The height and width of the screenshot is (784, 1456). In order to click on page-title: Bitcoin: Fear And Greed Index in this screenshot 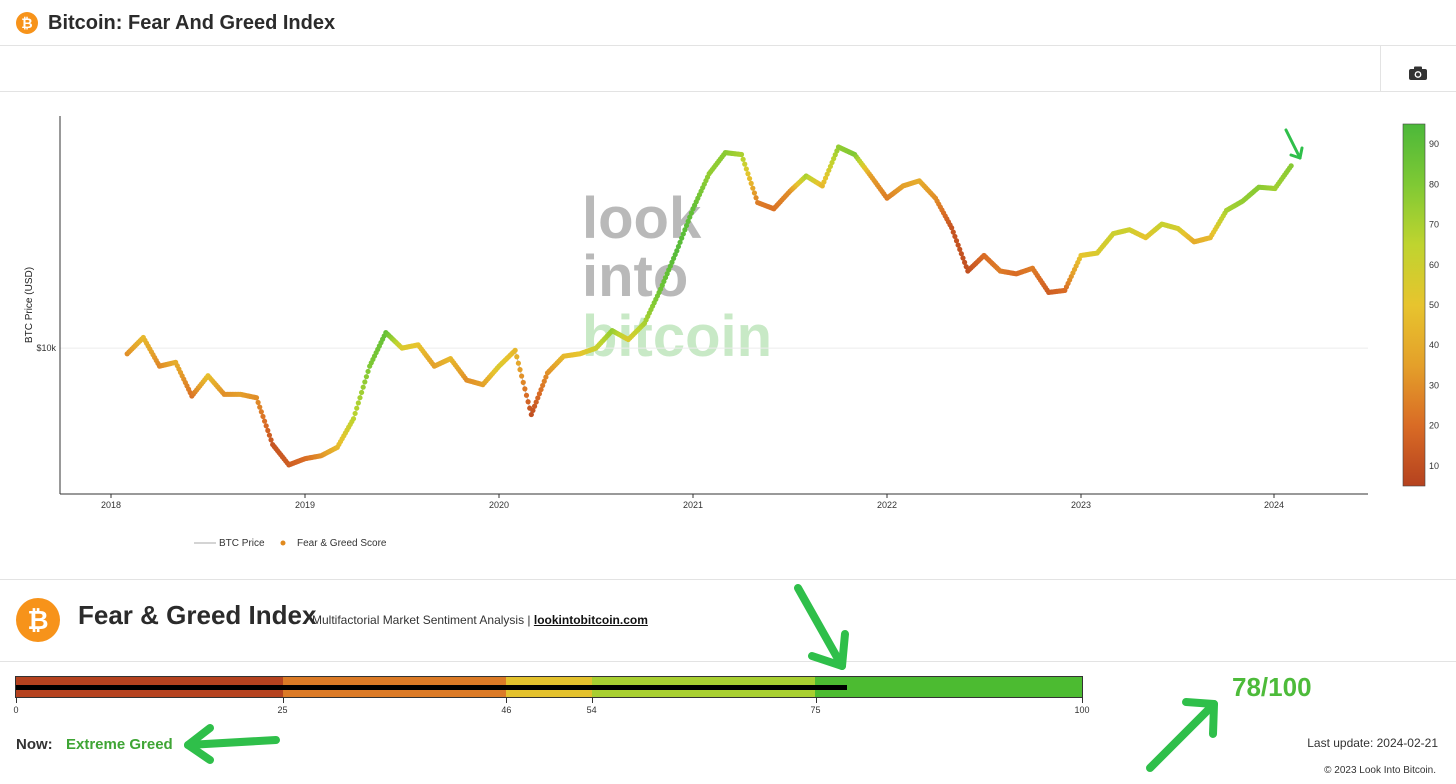, I will do `click(192, 23)`.